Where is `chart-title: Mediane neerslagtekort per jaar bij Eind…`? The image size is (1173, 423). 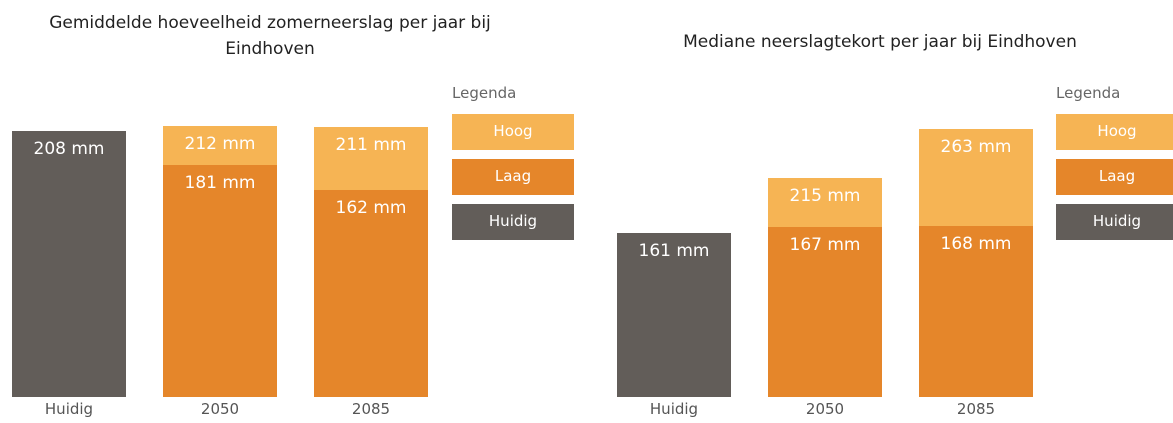 chart-title: Mediane neerslagtekort per jaar bij Eind… is located at coordinates (880, 42).